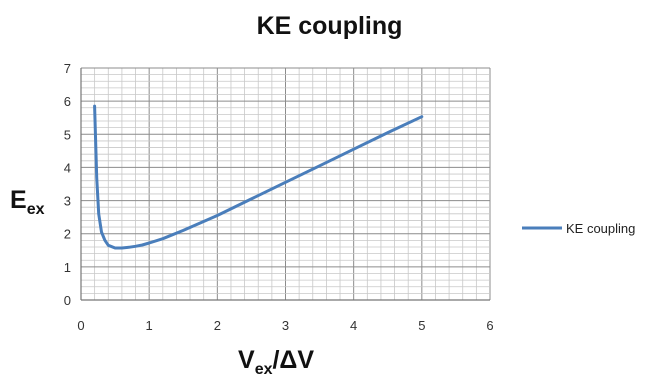  What do you see at coordinates (27, 202) in the screenshot?
I see `y-axis-label: Eex` at bounding box center [27, 202].